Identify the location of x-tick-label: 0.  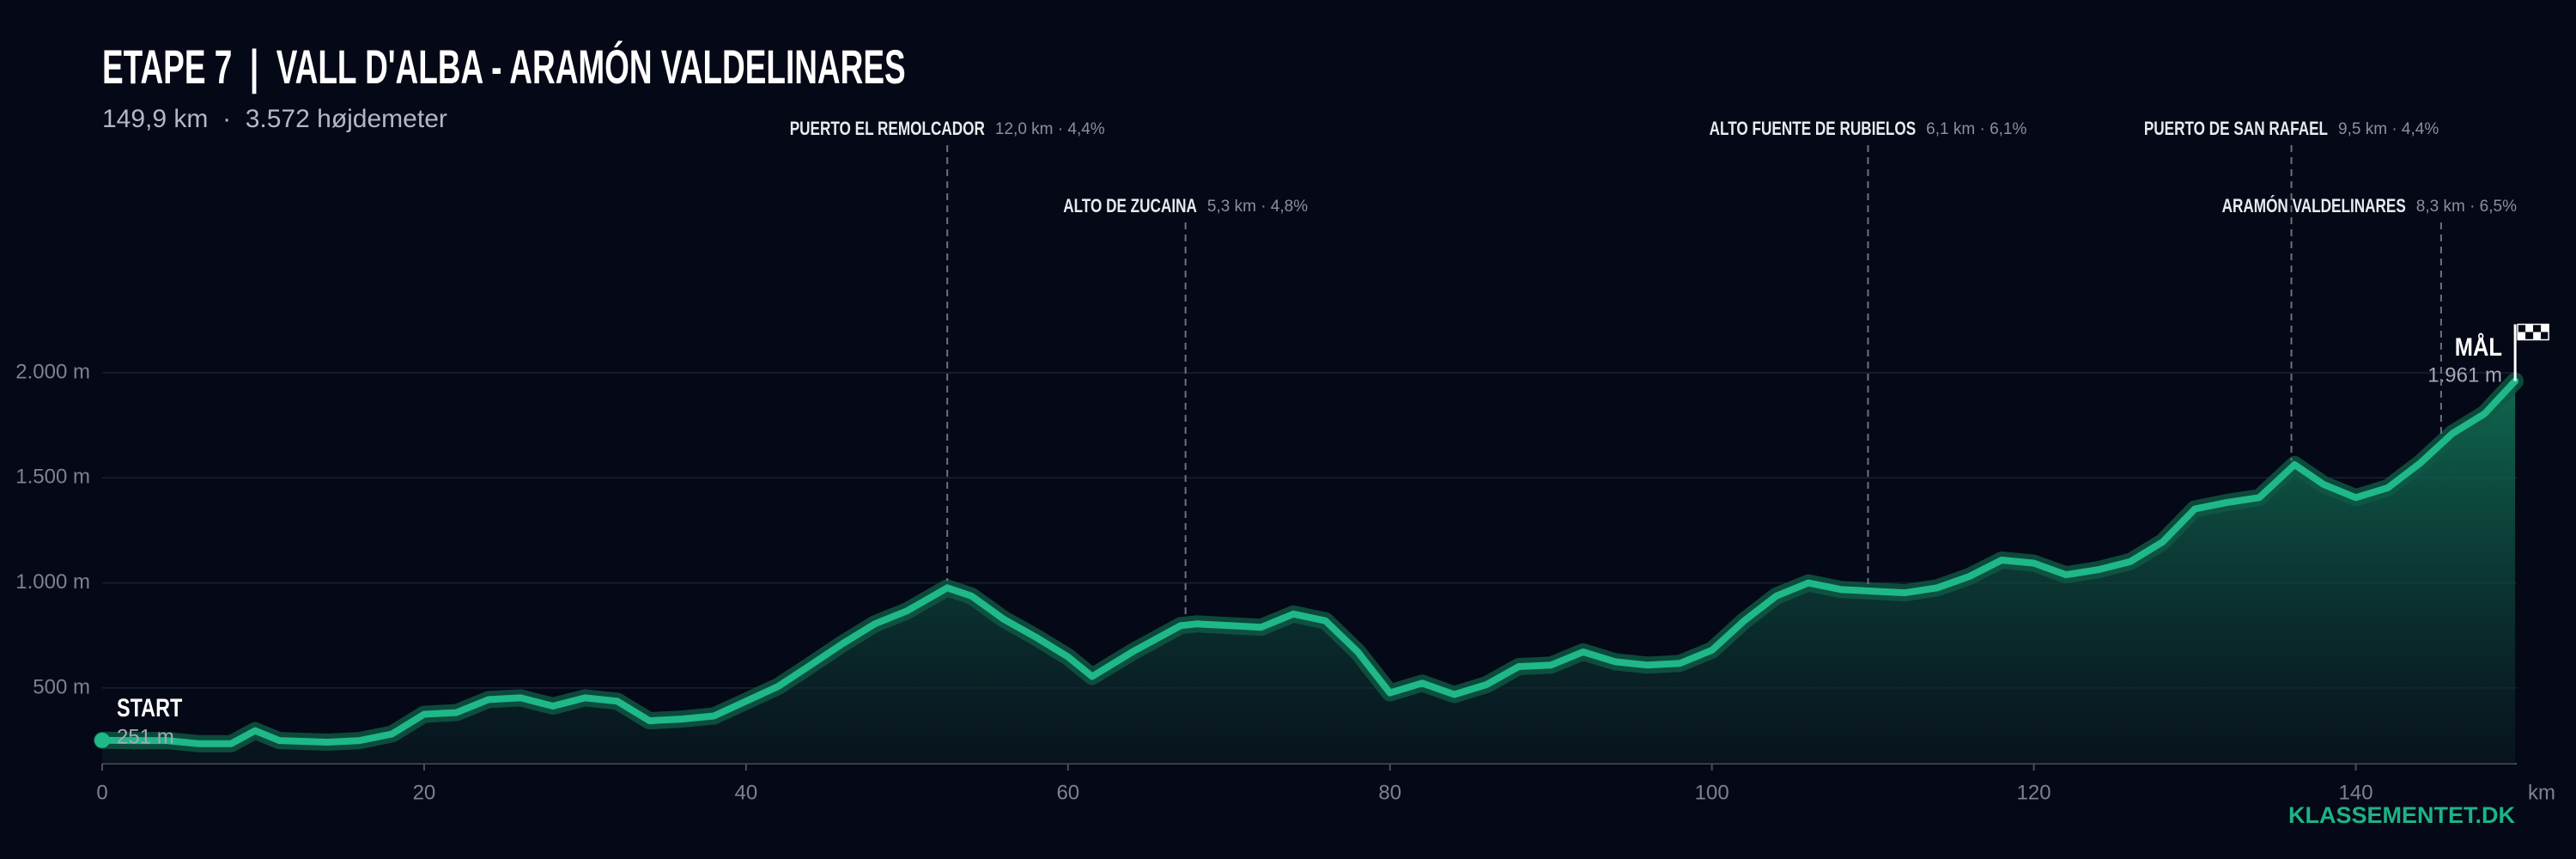
(101, 793).